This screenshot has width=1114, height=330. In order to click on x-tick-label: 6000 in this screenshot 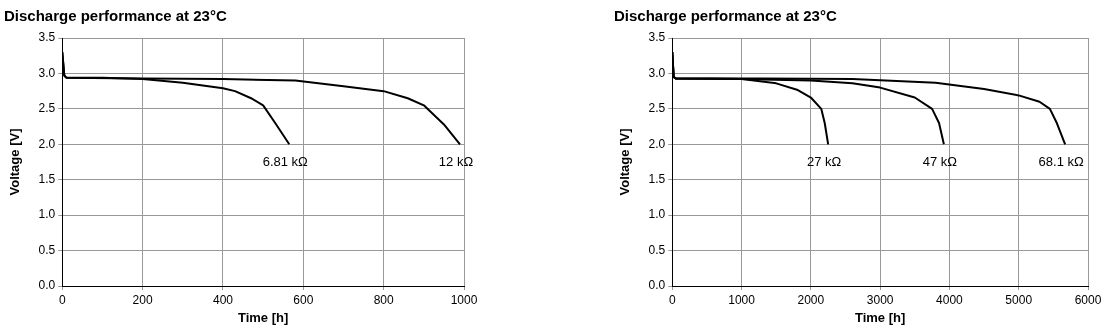, I will do `click(1088, 299)`.